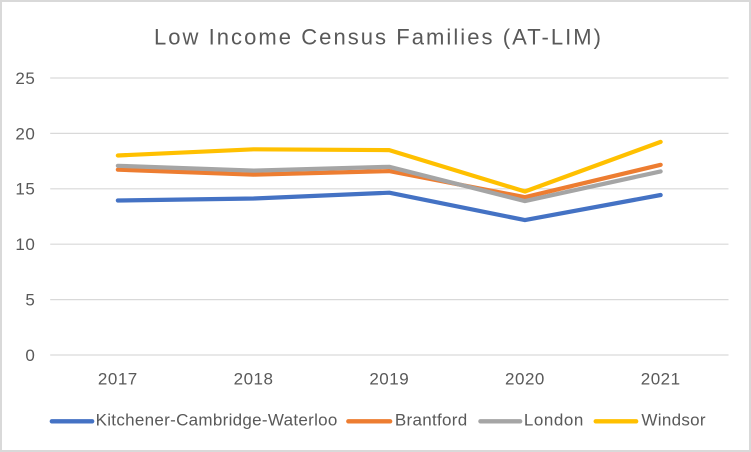 The width and height of the screenshot is (751, 452). I want to click on svg-text: Kitchener-Cambridge-Waterloo, so click(217, 420).